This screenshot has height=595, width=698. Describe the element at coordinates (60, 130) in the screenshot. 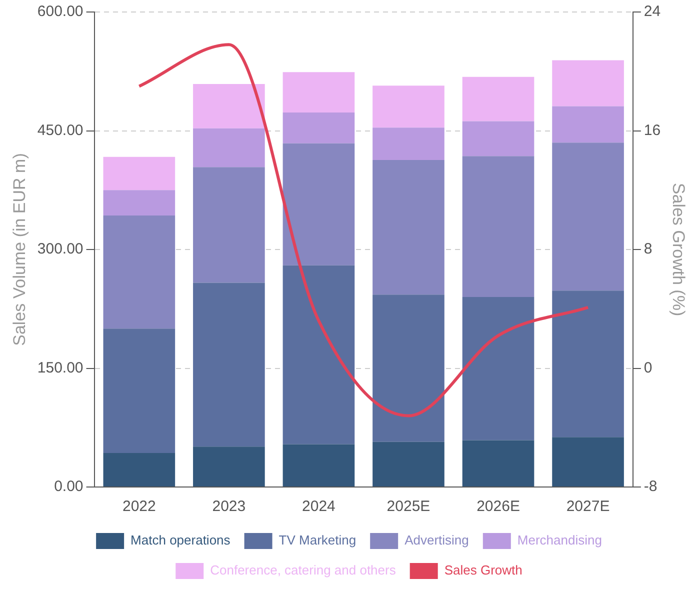

I see `y-tick-label: 450.00` at that location.